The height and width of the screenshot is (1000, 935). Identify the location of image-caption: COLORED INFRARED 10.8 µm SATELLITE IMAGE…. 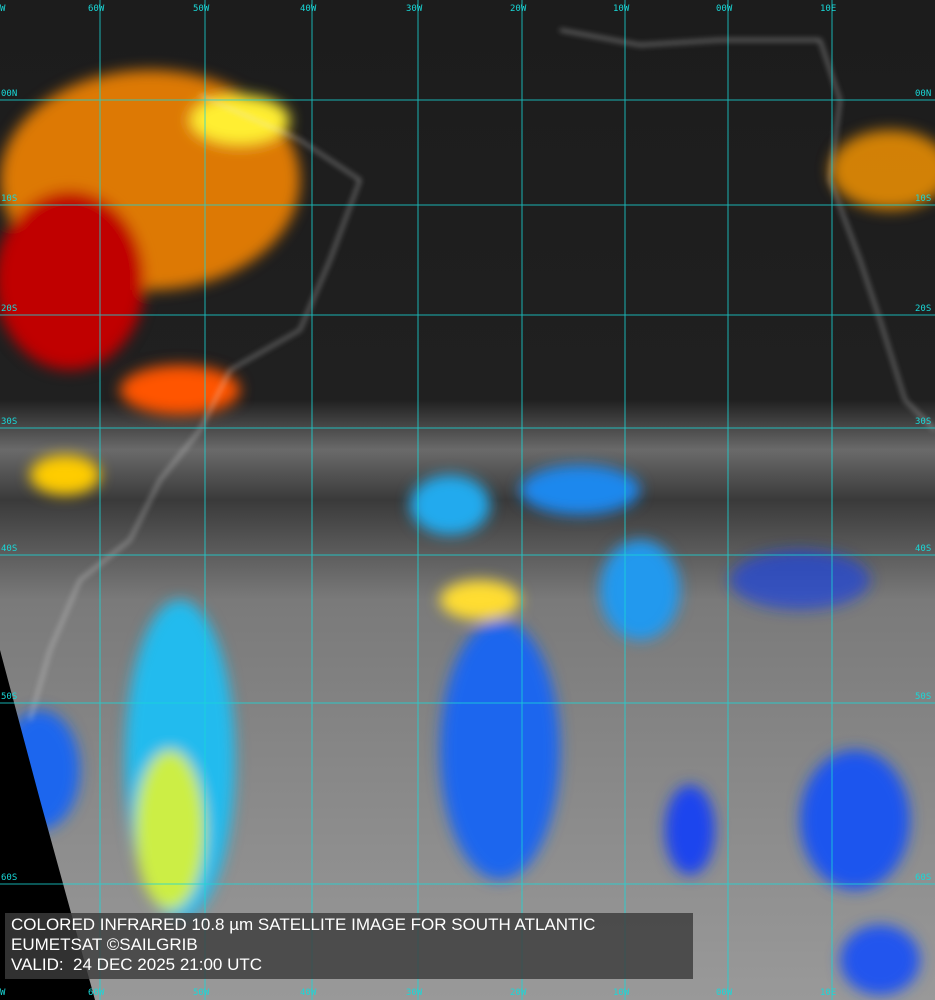
(349, 946).